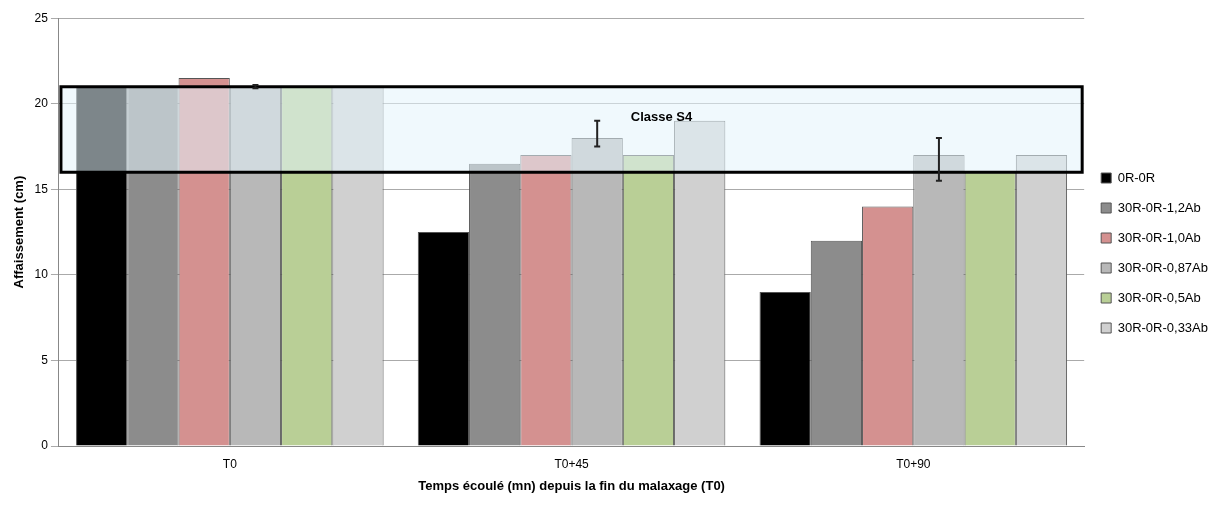 The width and height of the screenshot is (1232, 507). Describe the element at coordinates (913, 463) in the screenshot. I see `x-tick-label: T0+90` at that location.